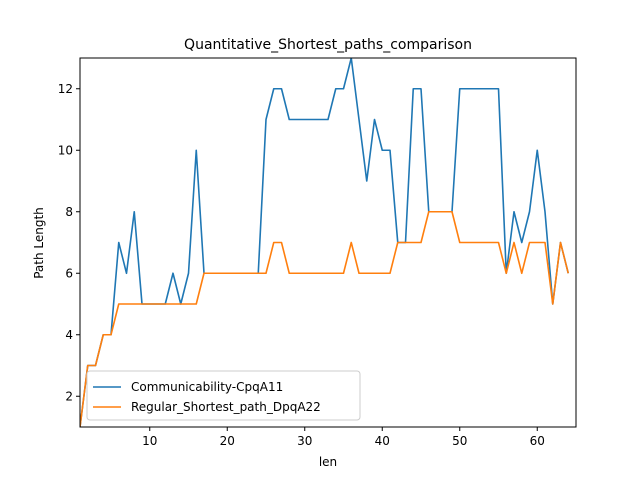 The image size is (640, 480). I want to click on x-tick-label: 30, so click(304, 441).